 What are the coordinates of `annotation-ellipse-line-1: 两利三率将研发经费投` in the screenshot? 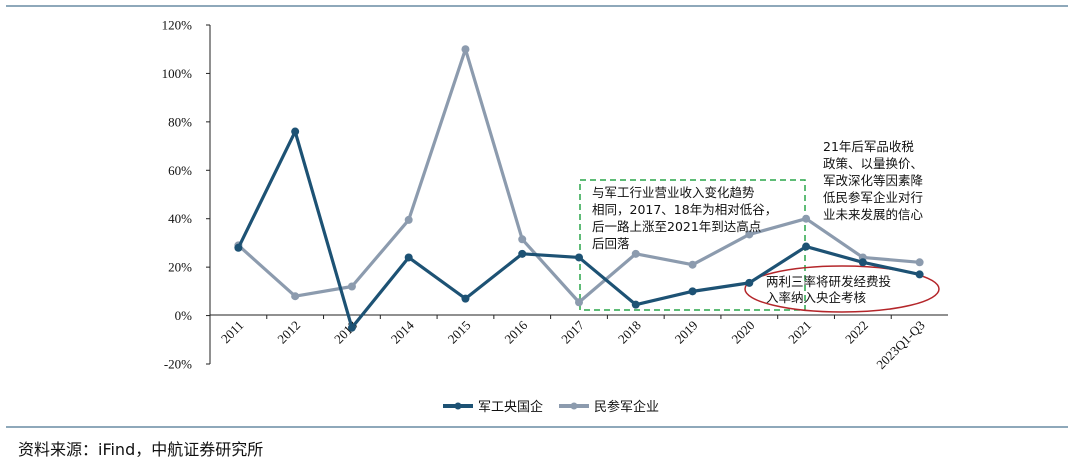 It's located at (828, 281).